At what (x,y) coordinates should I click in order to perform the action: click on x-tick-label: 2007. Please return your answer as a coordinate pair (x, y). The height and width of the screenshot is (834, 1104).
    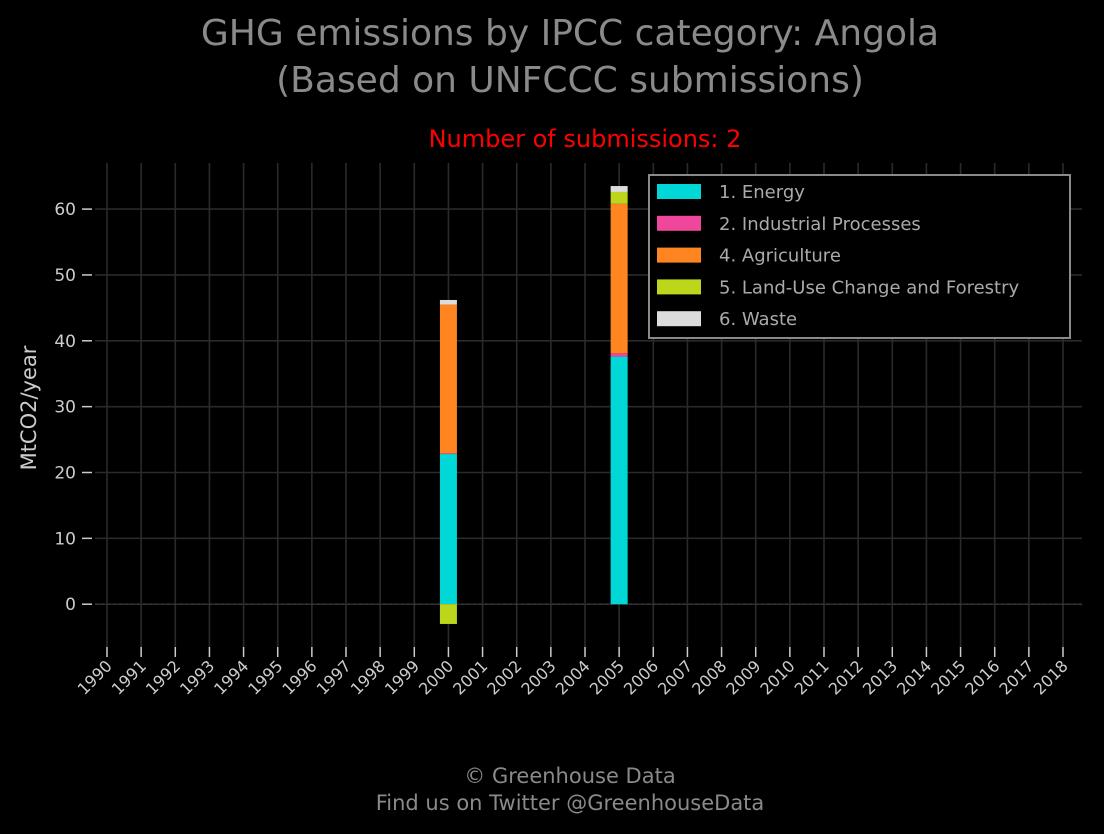
    Looking at the image, I should click on (675, 677).